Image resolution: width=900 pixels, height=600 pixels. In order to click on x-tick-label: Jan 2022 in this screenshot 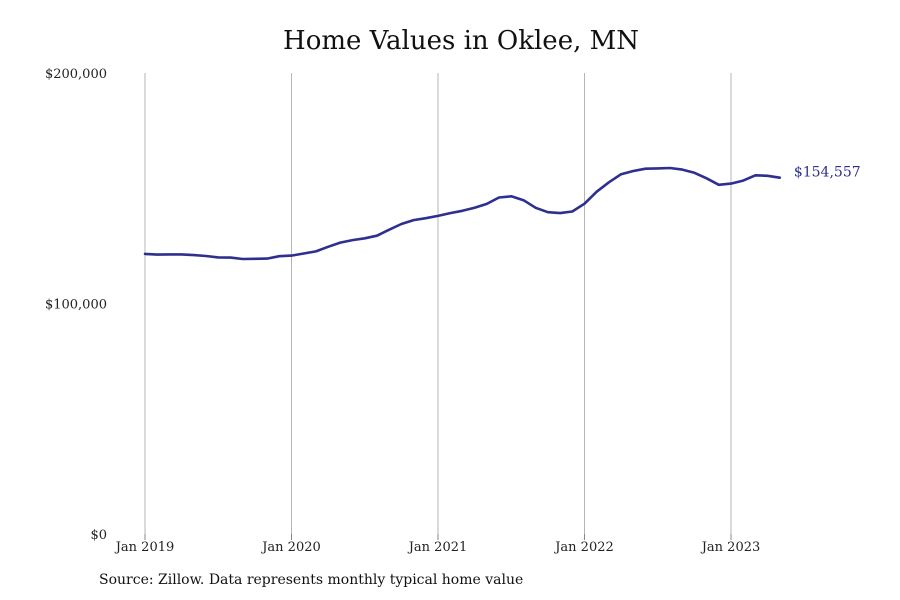, I will do `click(583, 547)`.